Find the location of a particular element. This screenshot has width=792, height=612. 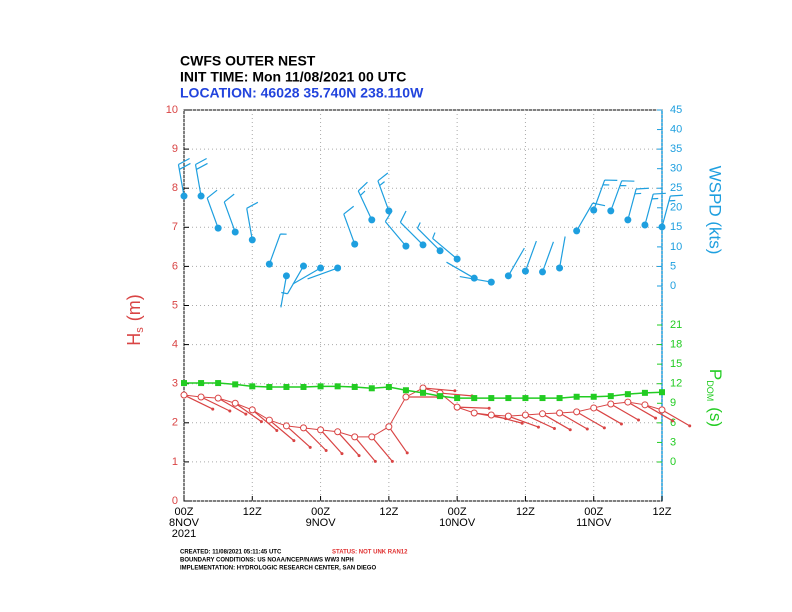

y-label-unit: (m) is located at coordinates (134, 307).